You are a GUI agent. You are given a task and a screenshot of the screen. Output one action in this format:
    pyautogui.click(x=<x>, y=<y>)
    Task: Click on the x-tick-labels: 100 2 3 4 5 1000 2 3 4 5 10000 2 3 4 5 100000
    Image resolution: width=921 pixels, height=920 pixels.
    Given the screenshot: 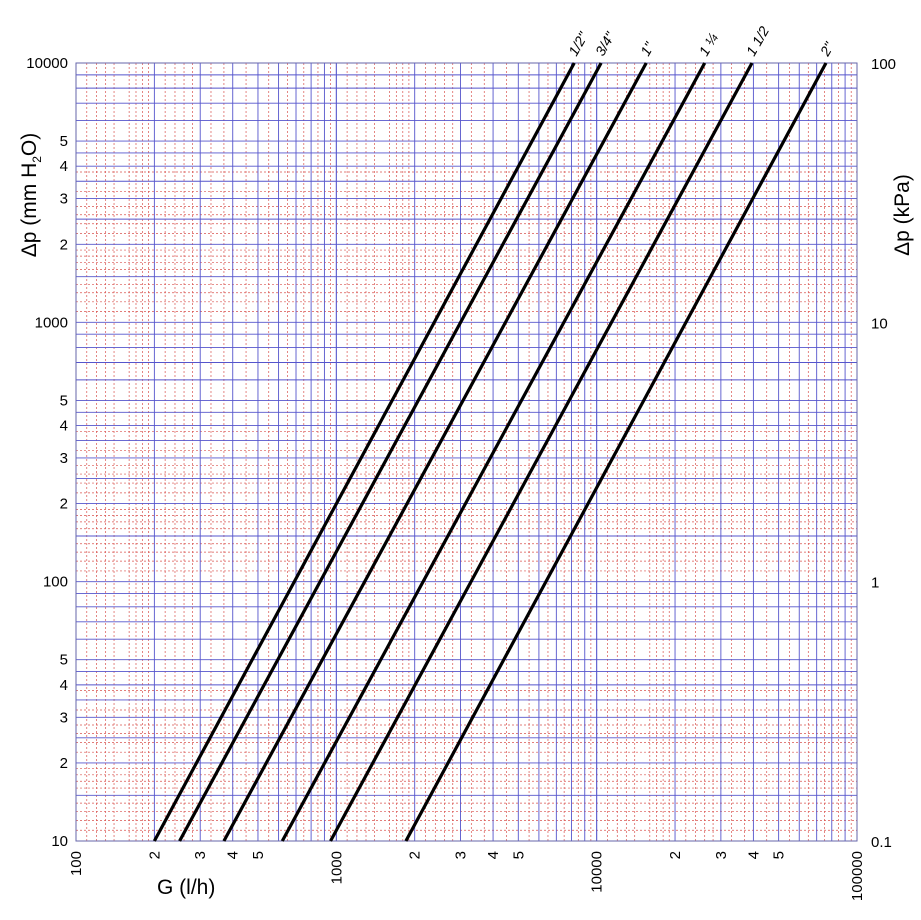 What is the action you would take?
    pyautogui.click(x=467, y=876)
    